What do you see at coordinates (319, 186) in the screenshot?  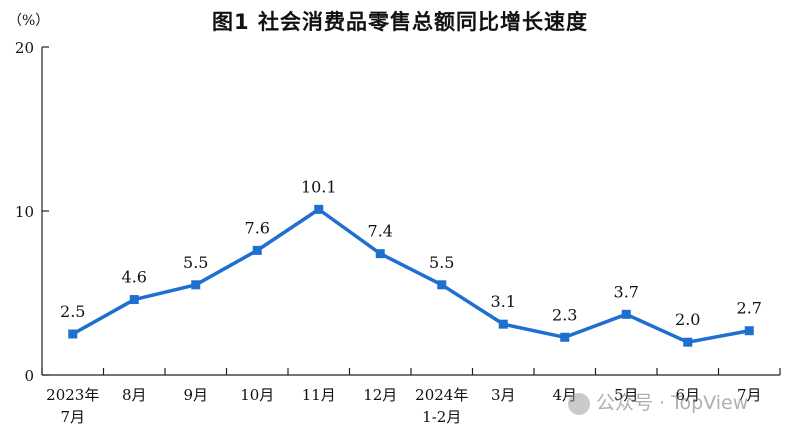 I see `data-label: 10.1` at bounding box center [319, 186].